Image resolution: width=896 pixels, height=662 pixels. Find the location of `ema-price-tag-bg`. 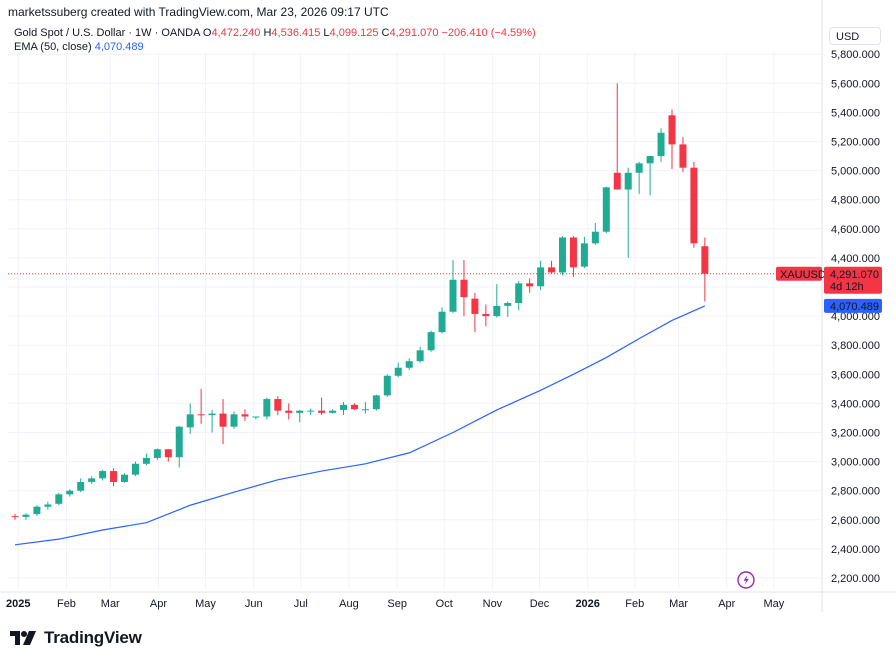

ema-price-tag-bg is located at coordinates (853, 305).